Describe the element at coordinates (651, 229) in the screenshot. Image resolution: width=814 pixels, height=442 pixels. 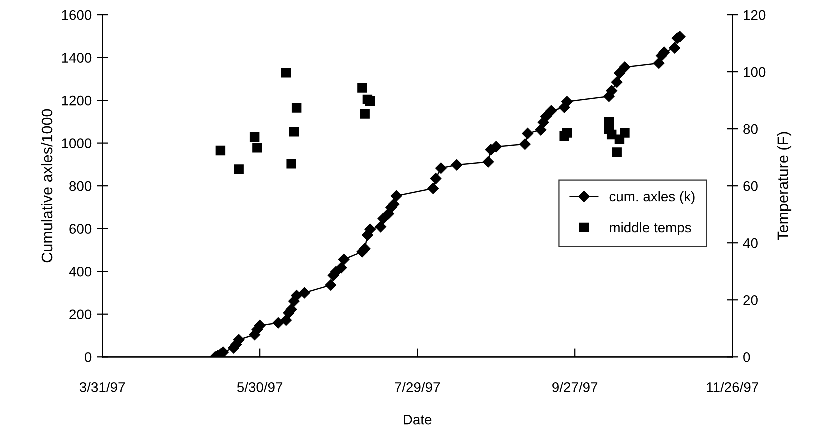
I see `legend-label: middle temps` at that location.